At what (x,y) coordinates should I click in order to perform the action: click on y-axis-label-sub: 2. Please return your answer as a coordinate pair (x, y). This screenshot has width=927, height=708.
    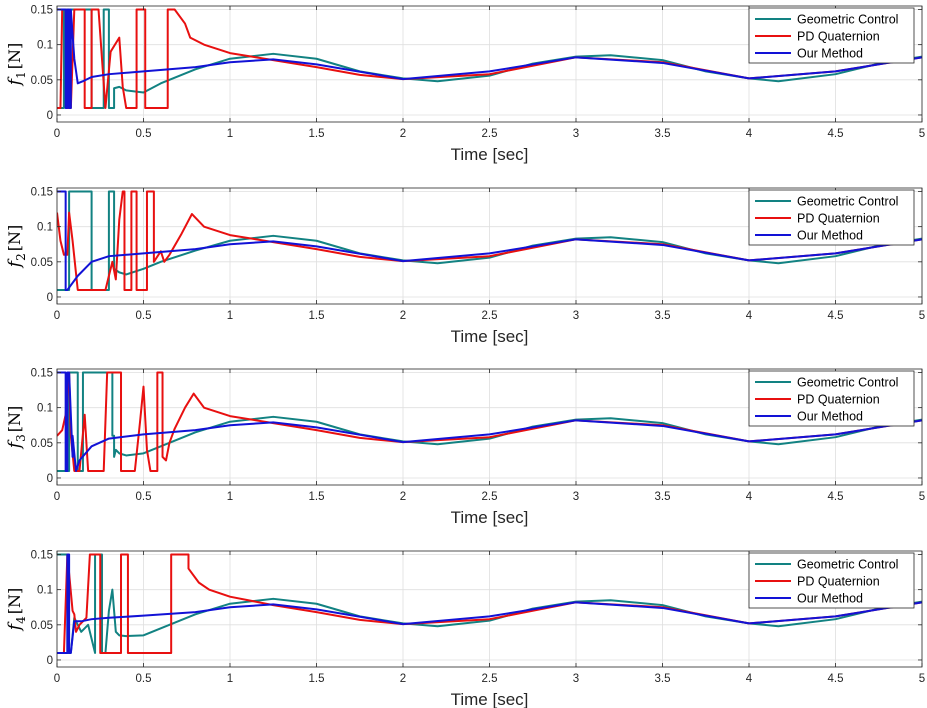
    Looking at the image, I should click on (21, 257).